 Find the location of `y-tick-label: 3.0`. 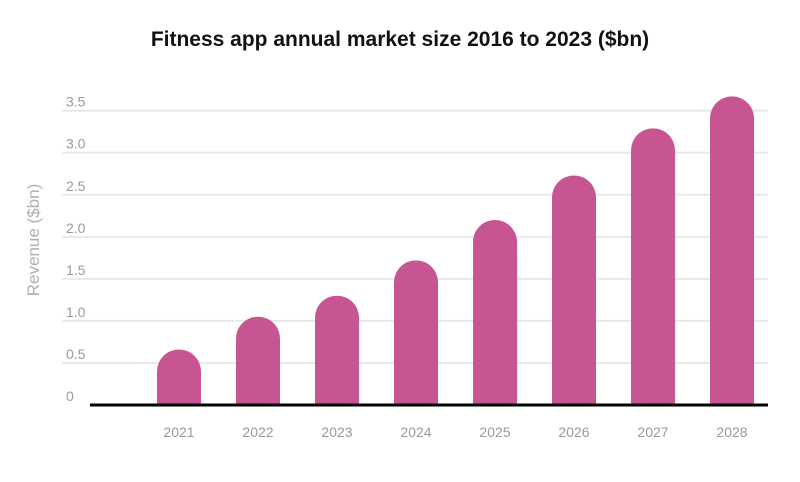

y-tick-label: 3.0 is located at coordinates (76, 144).